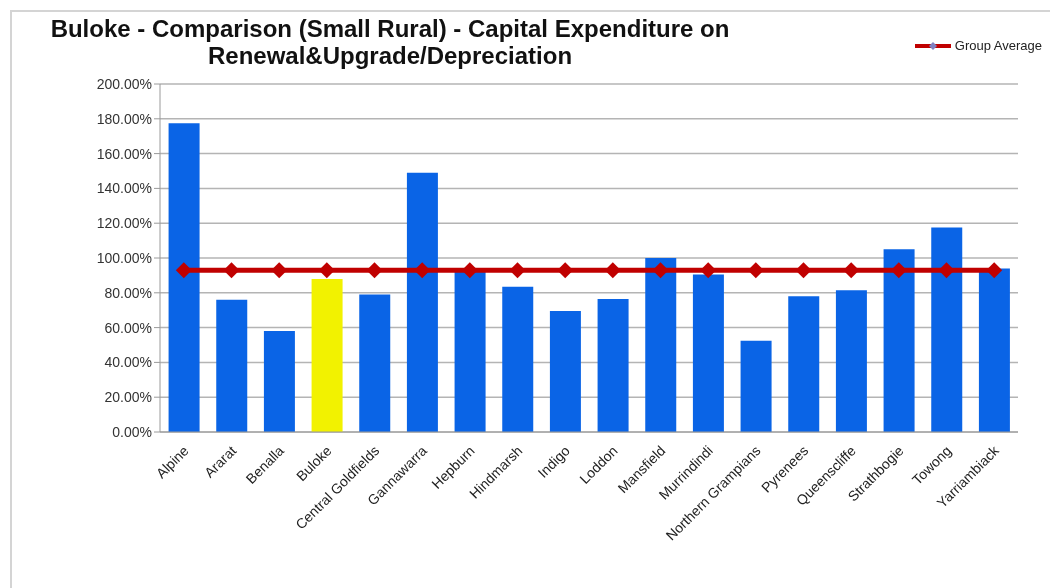 The width and height of the screenshot is (1050, 588). Describe the element at coordinates (128, 362) in the screenshot. I see `y-tick-label: 40.00%` at that location.